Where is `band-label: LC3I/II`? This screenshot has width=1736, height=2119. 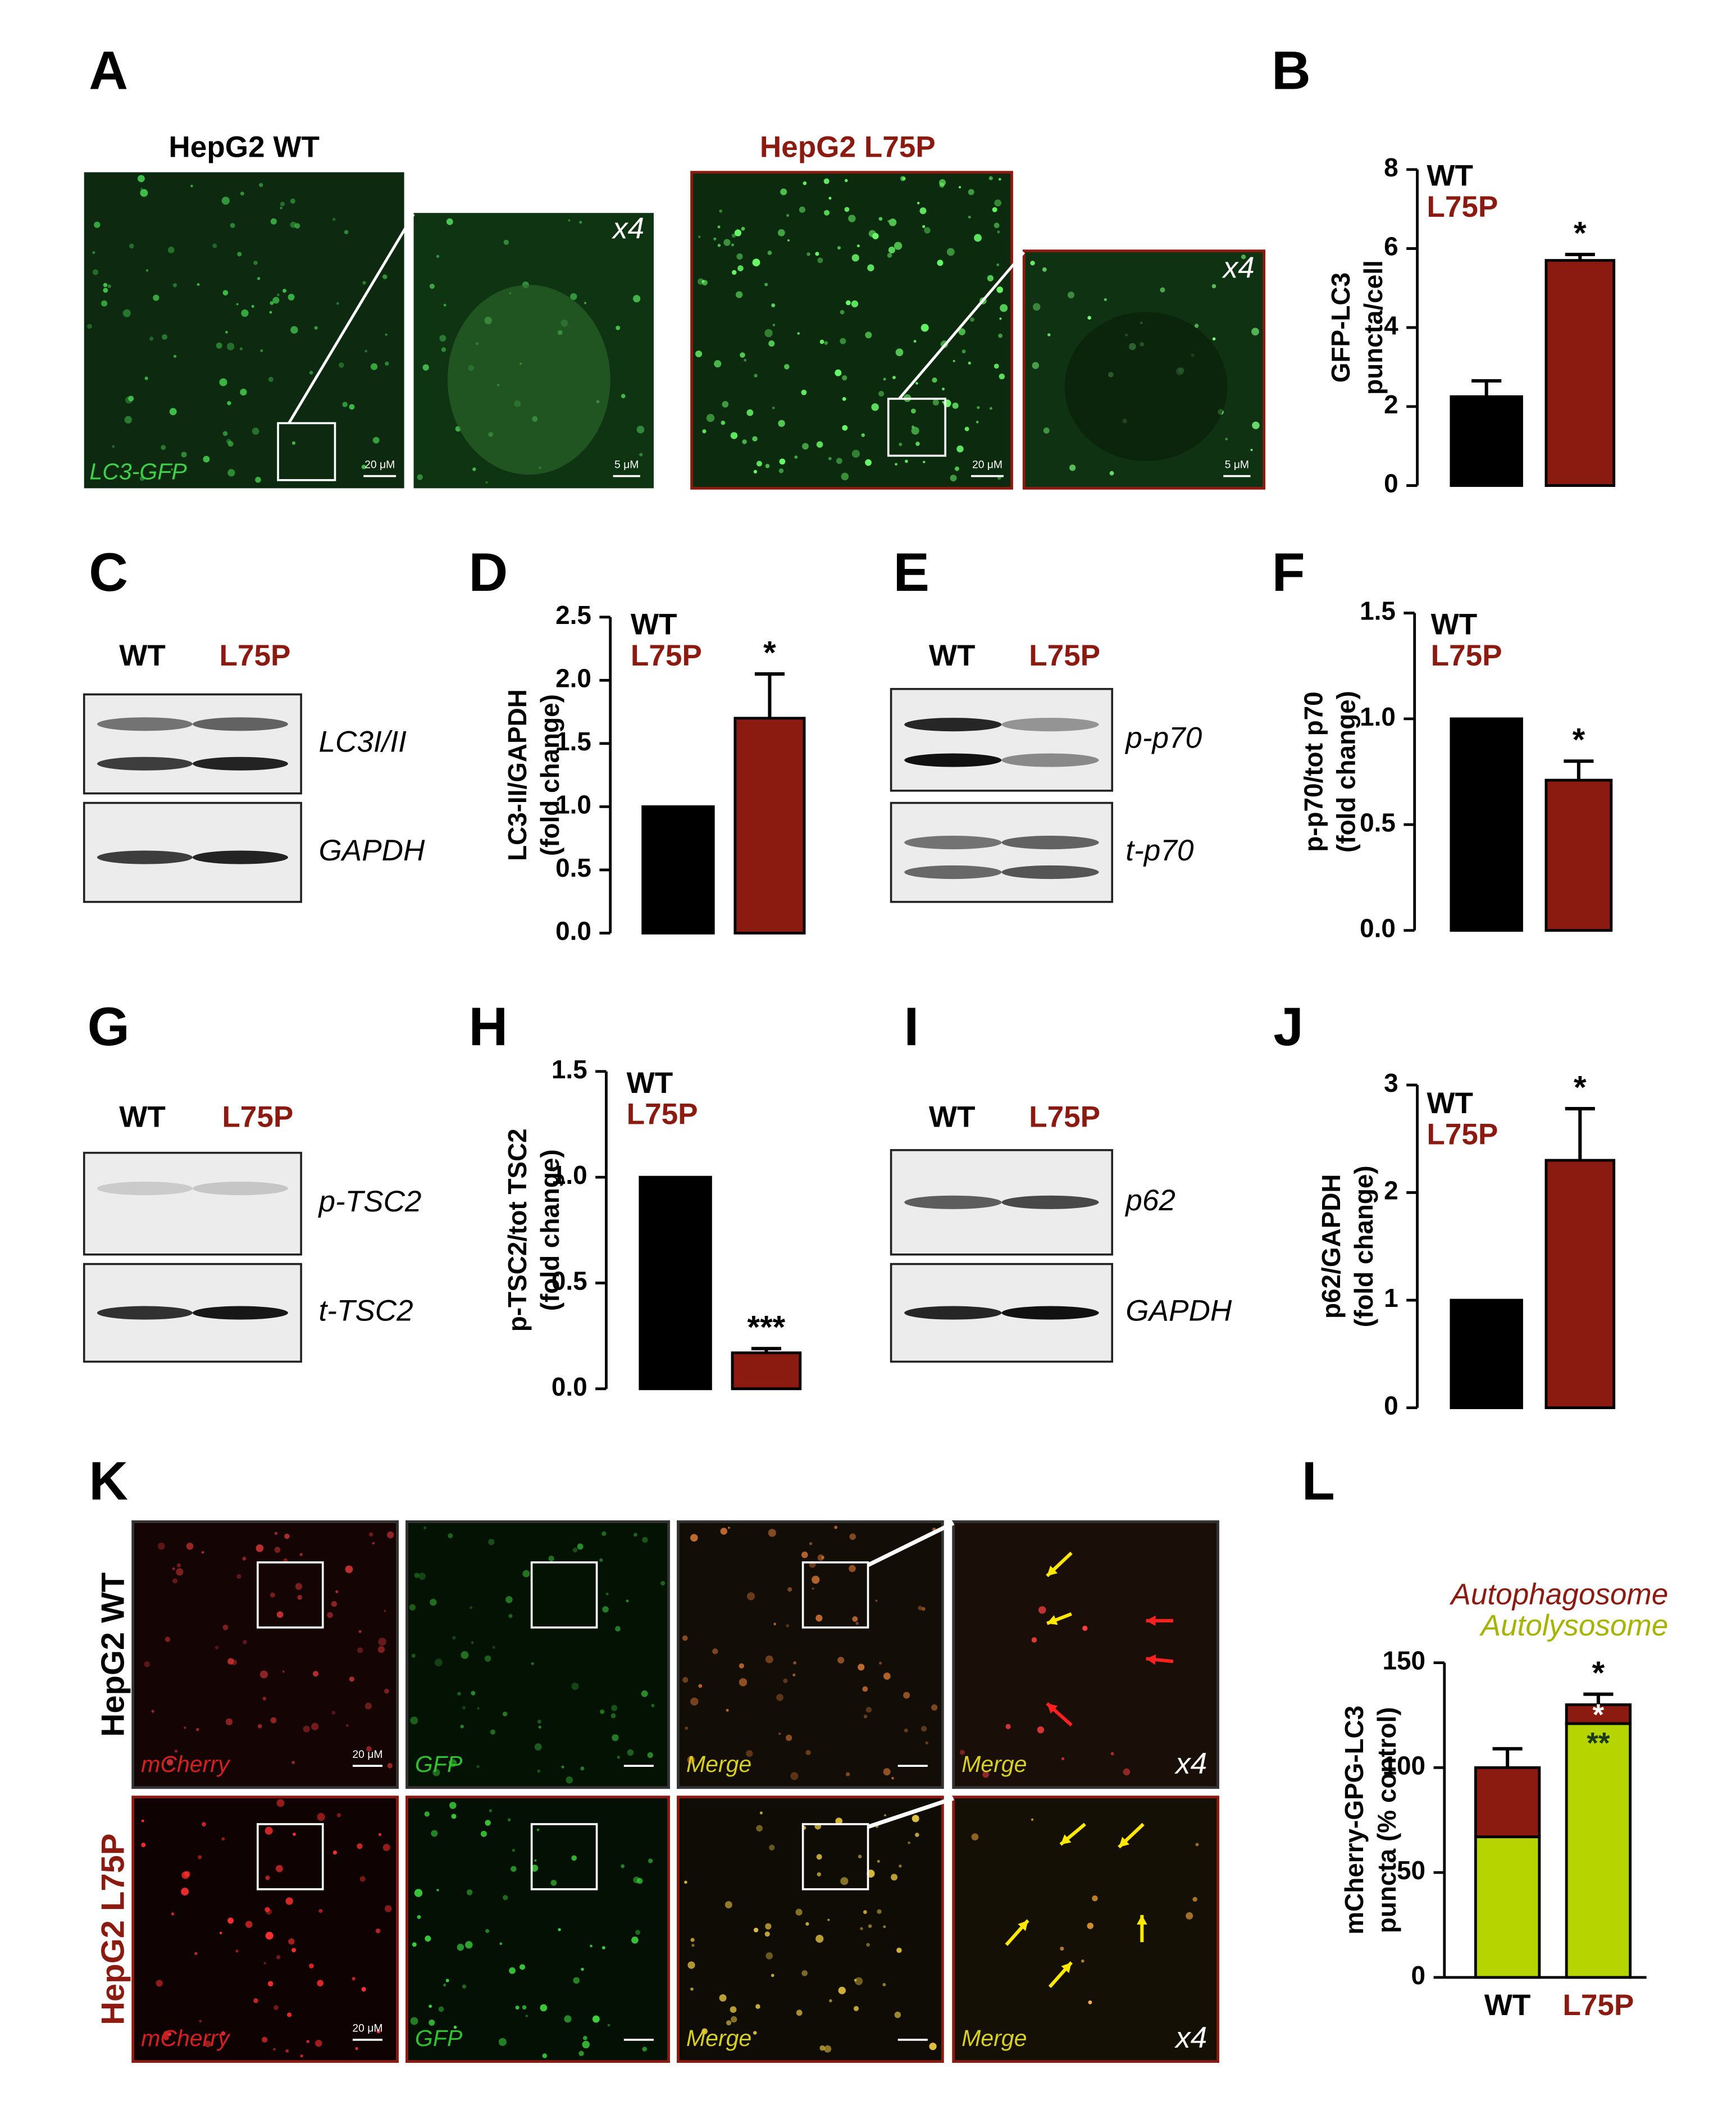
band-label: LC3I/II is located at coordinates (362, 743).